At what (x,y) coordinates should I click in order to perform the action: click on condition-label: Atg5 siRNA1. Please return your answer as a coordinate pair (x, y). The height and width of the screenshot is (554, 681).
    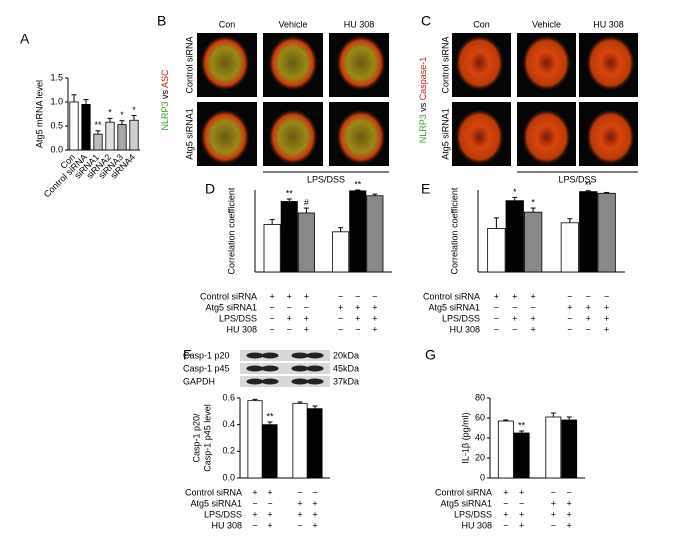
    Looking at the image, I should click on (466, 503).